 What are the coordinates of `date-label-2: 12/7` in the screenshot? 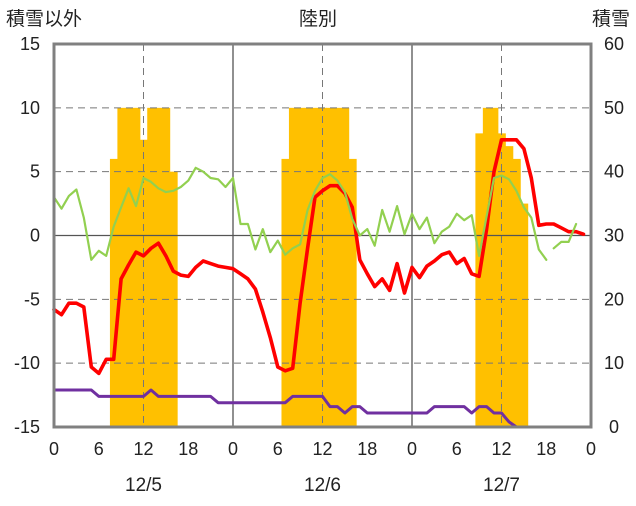 It's located at (501, 485).